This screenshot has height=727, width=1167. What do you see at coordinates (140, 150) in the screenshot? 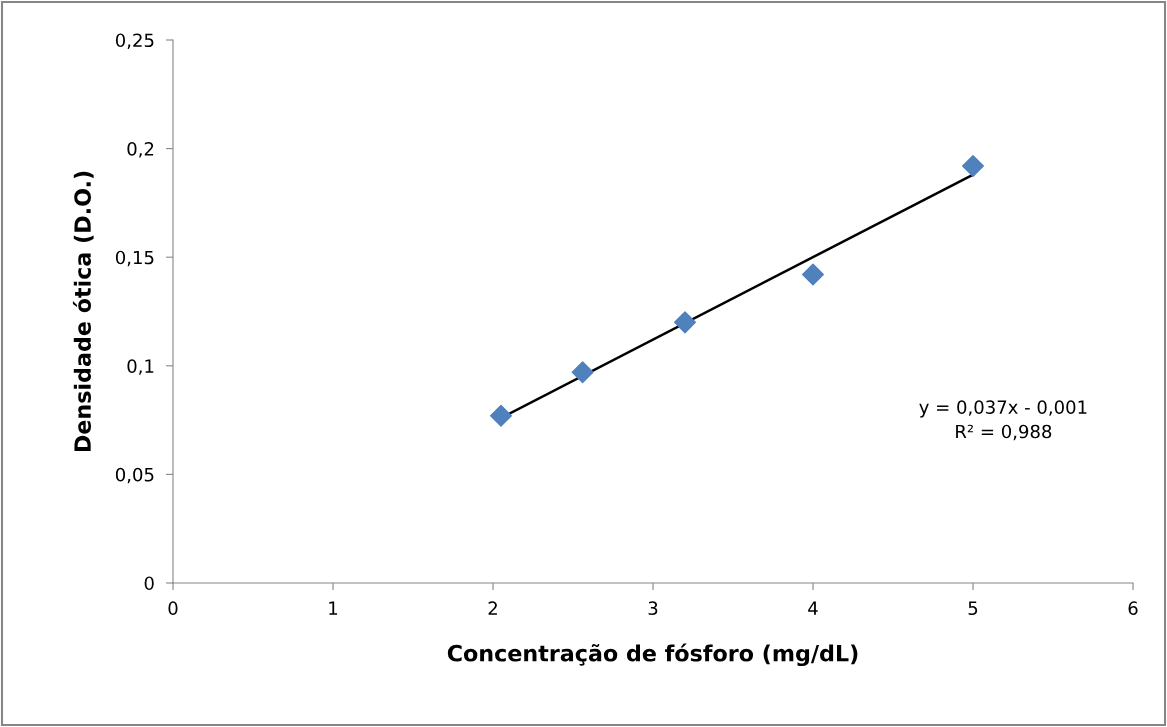
I see `y-tick-label: 0,2` at bounding box center [140, 150].